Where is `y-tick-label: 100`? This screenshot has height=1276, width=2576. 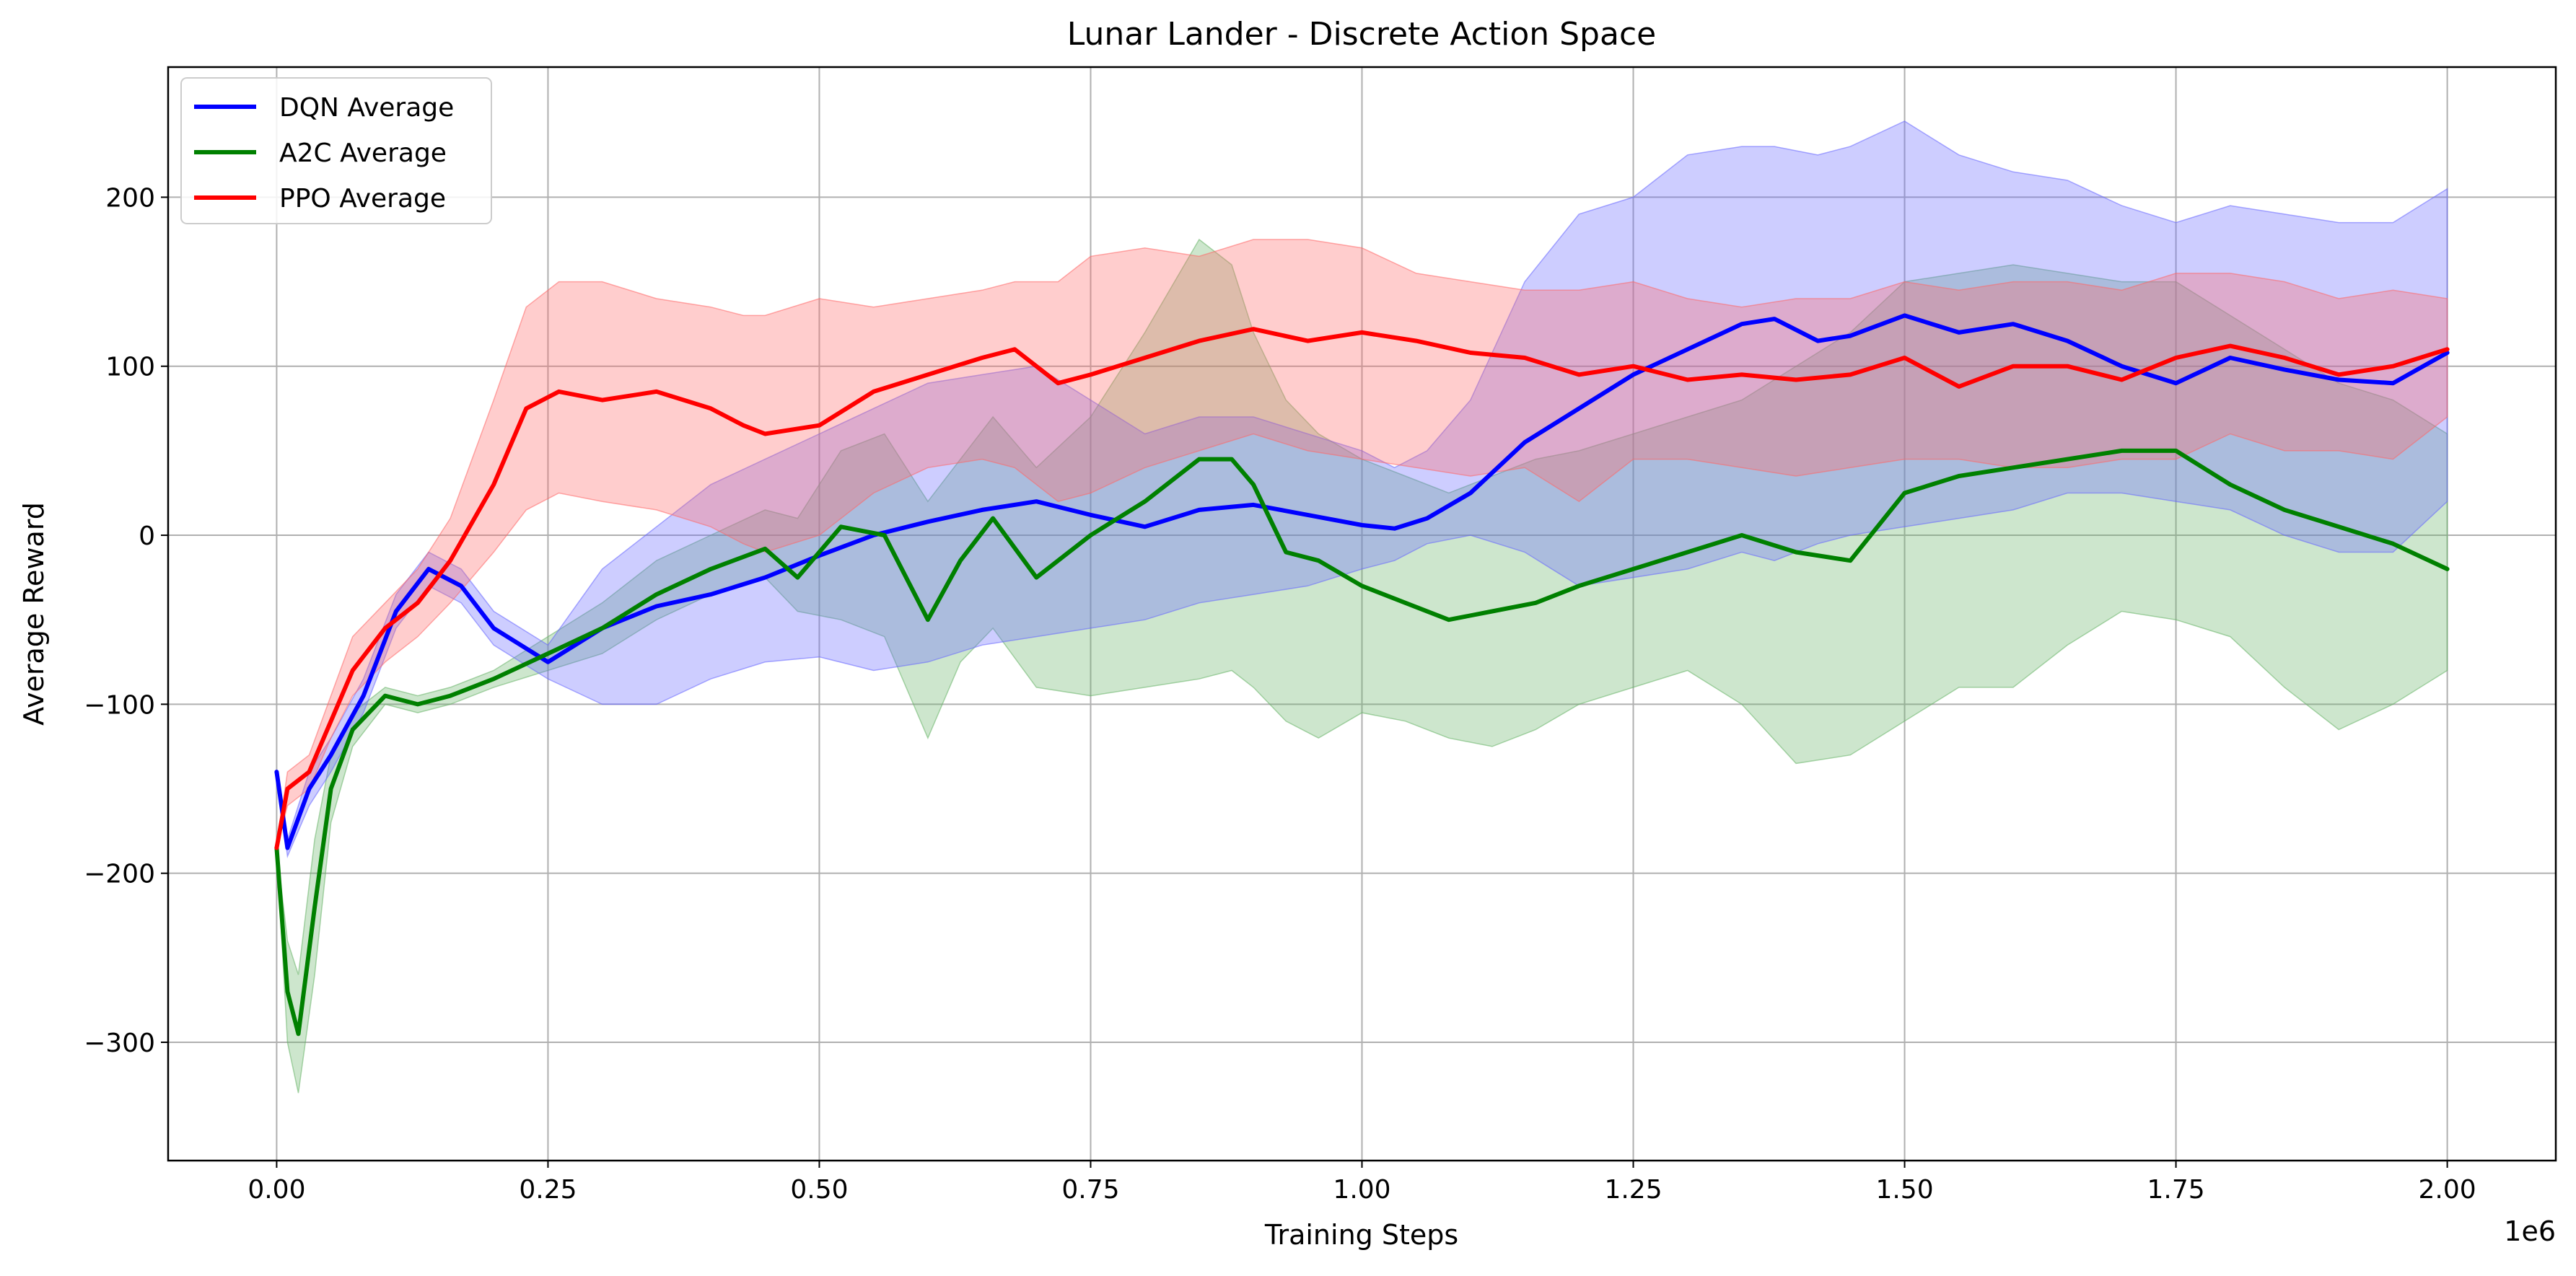
y-tick-label: 100 is located at coordinates (130, 367).